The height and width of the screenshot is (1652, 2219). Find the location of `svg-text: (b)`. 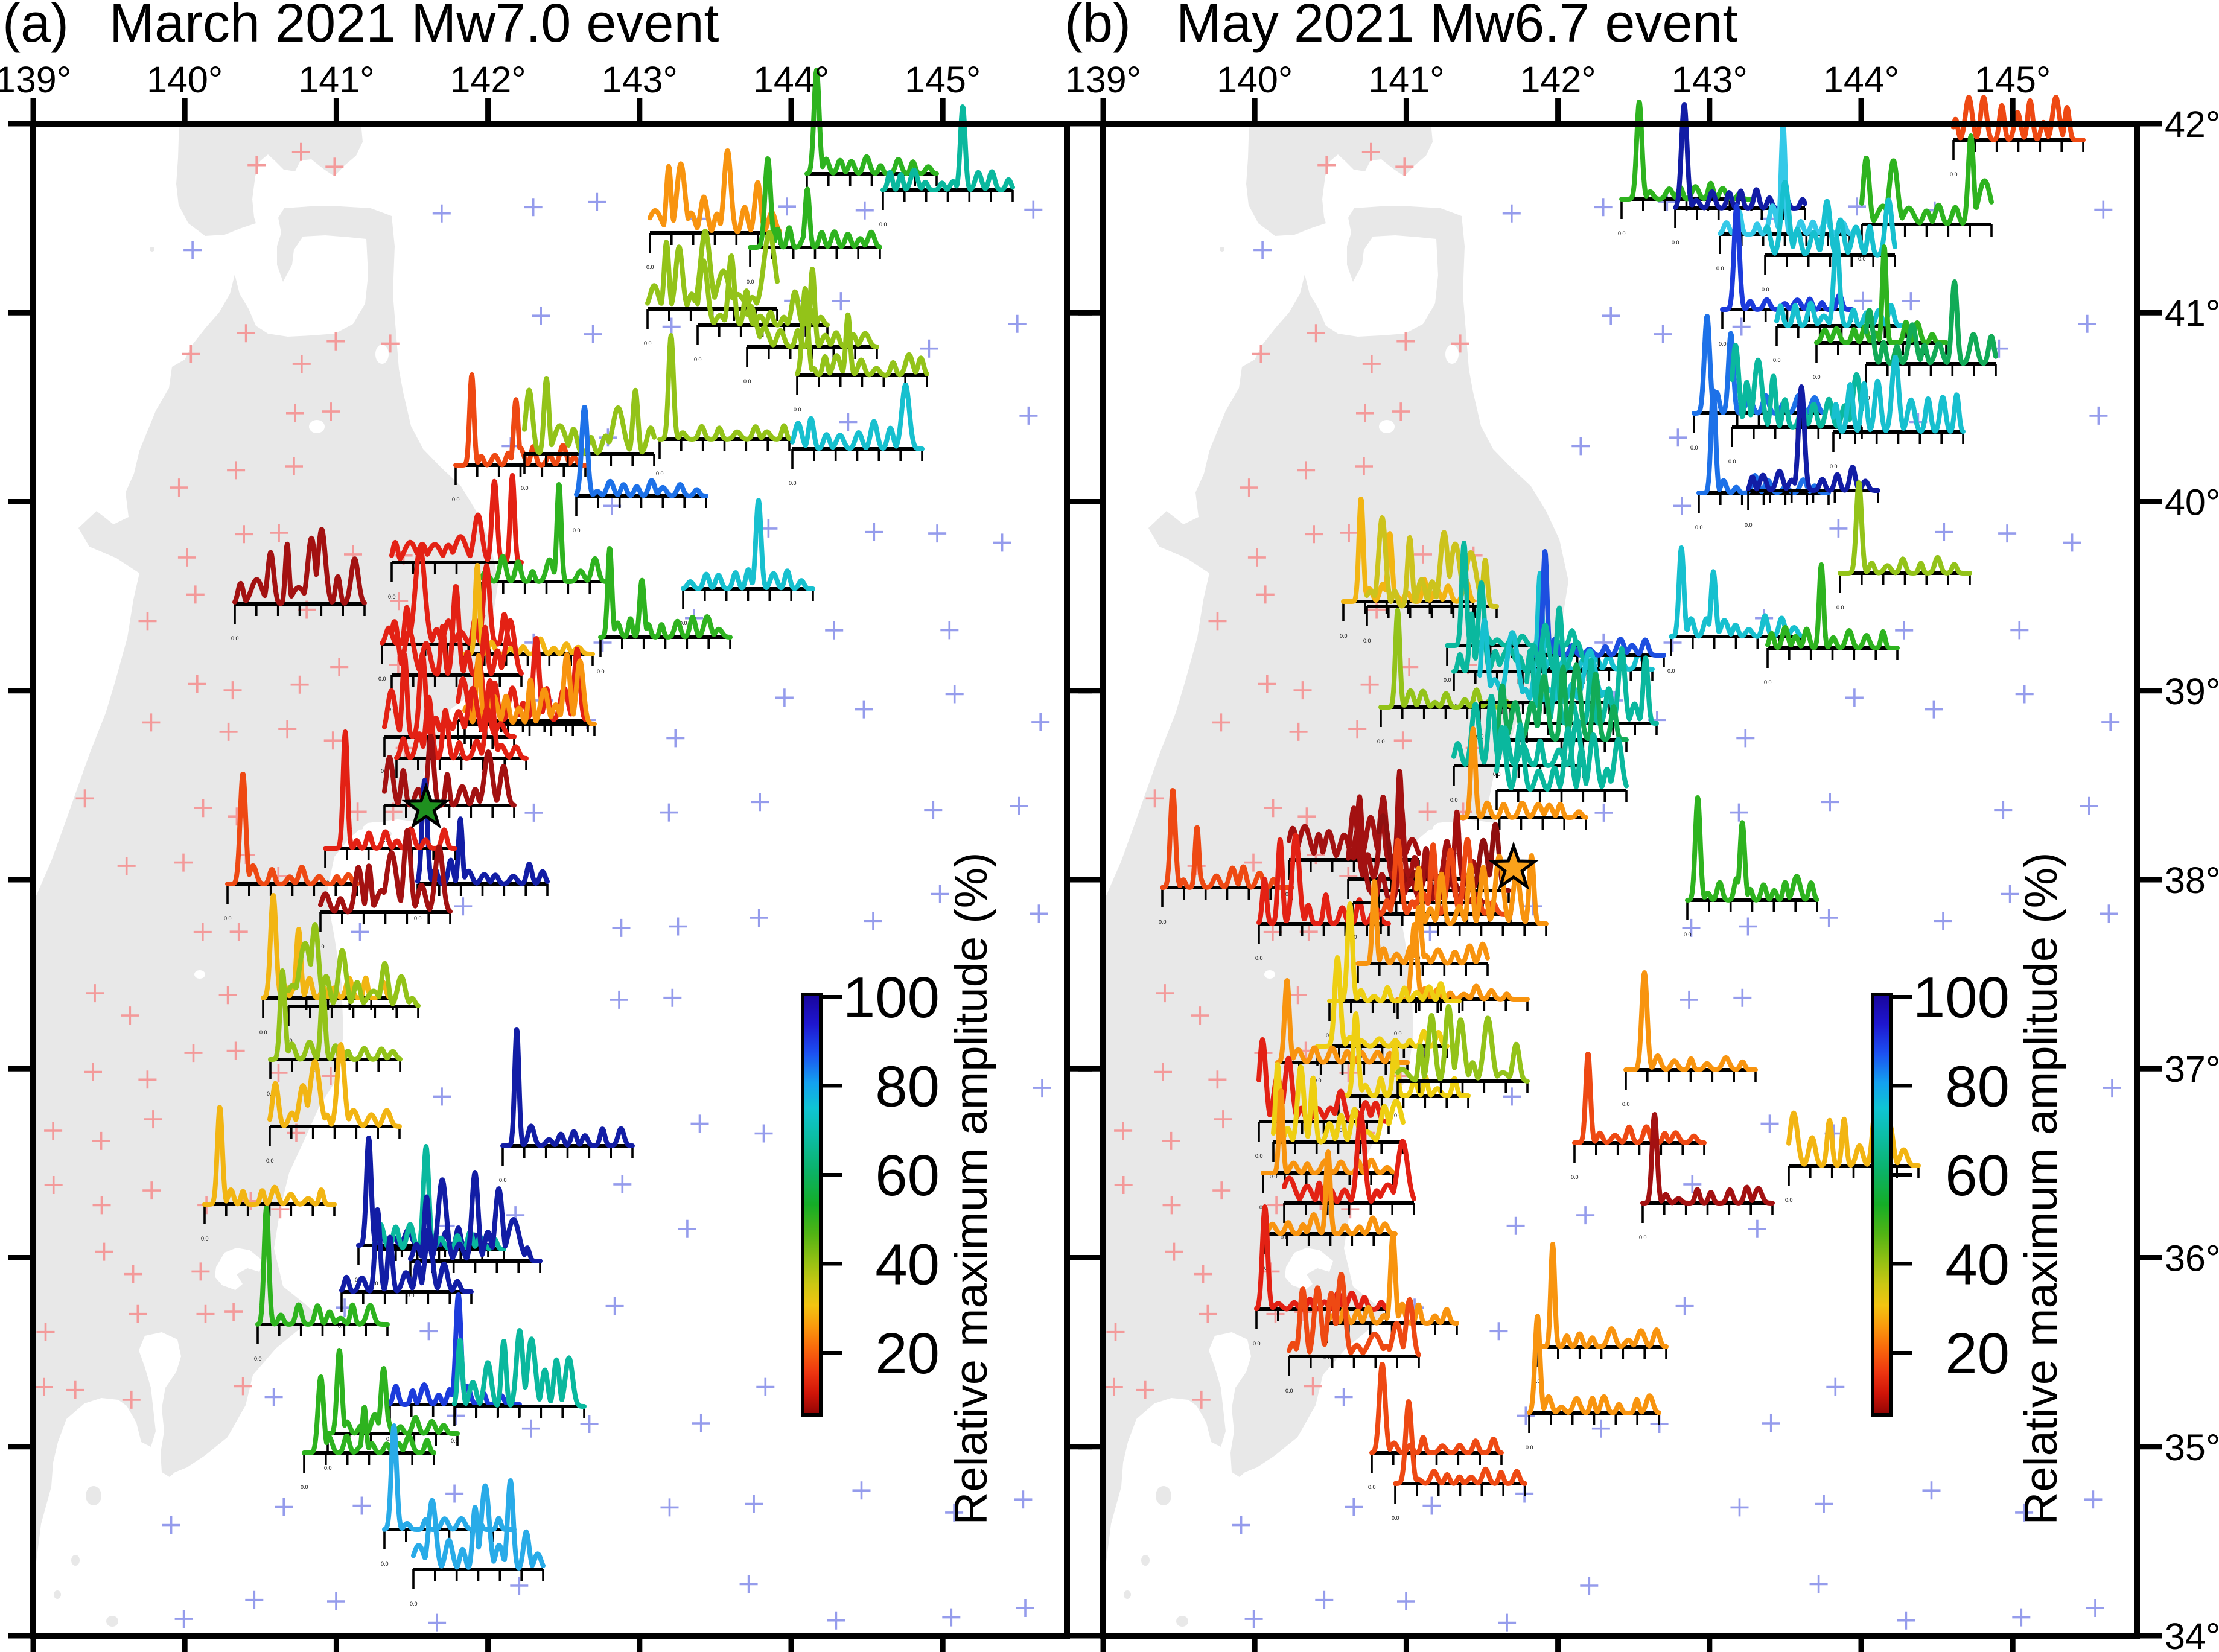

svg-text: (b) is located at coordinates (1098, 27).